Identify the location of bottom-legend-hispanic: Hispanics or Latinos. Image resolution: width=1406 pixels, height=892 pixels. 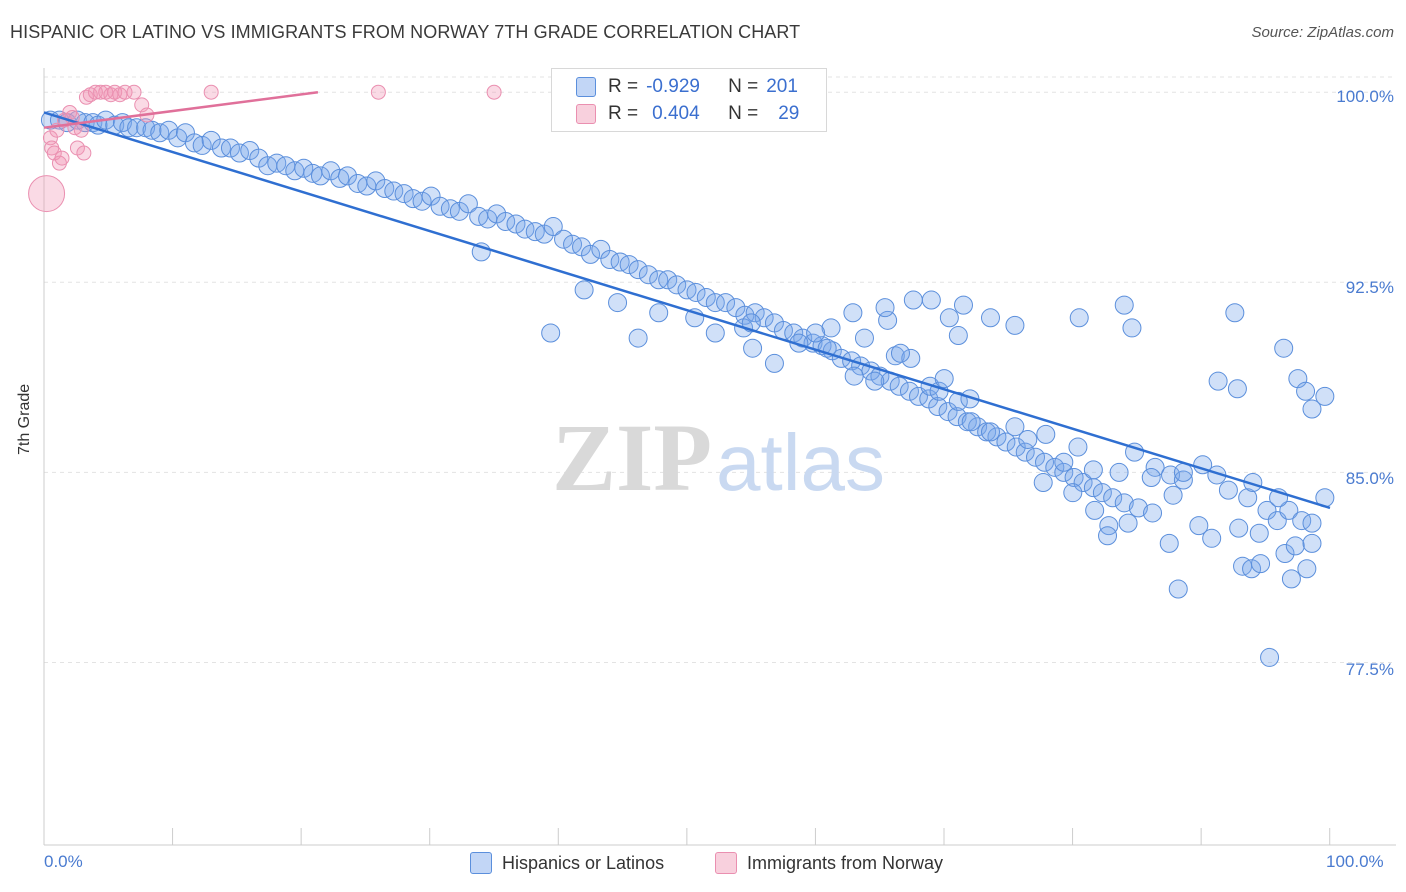
(567, 863).